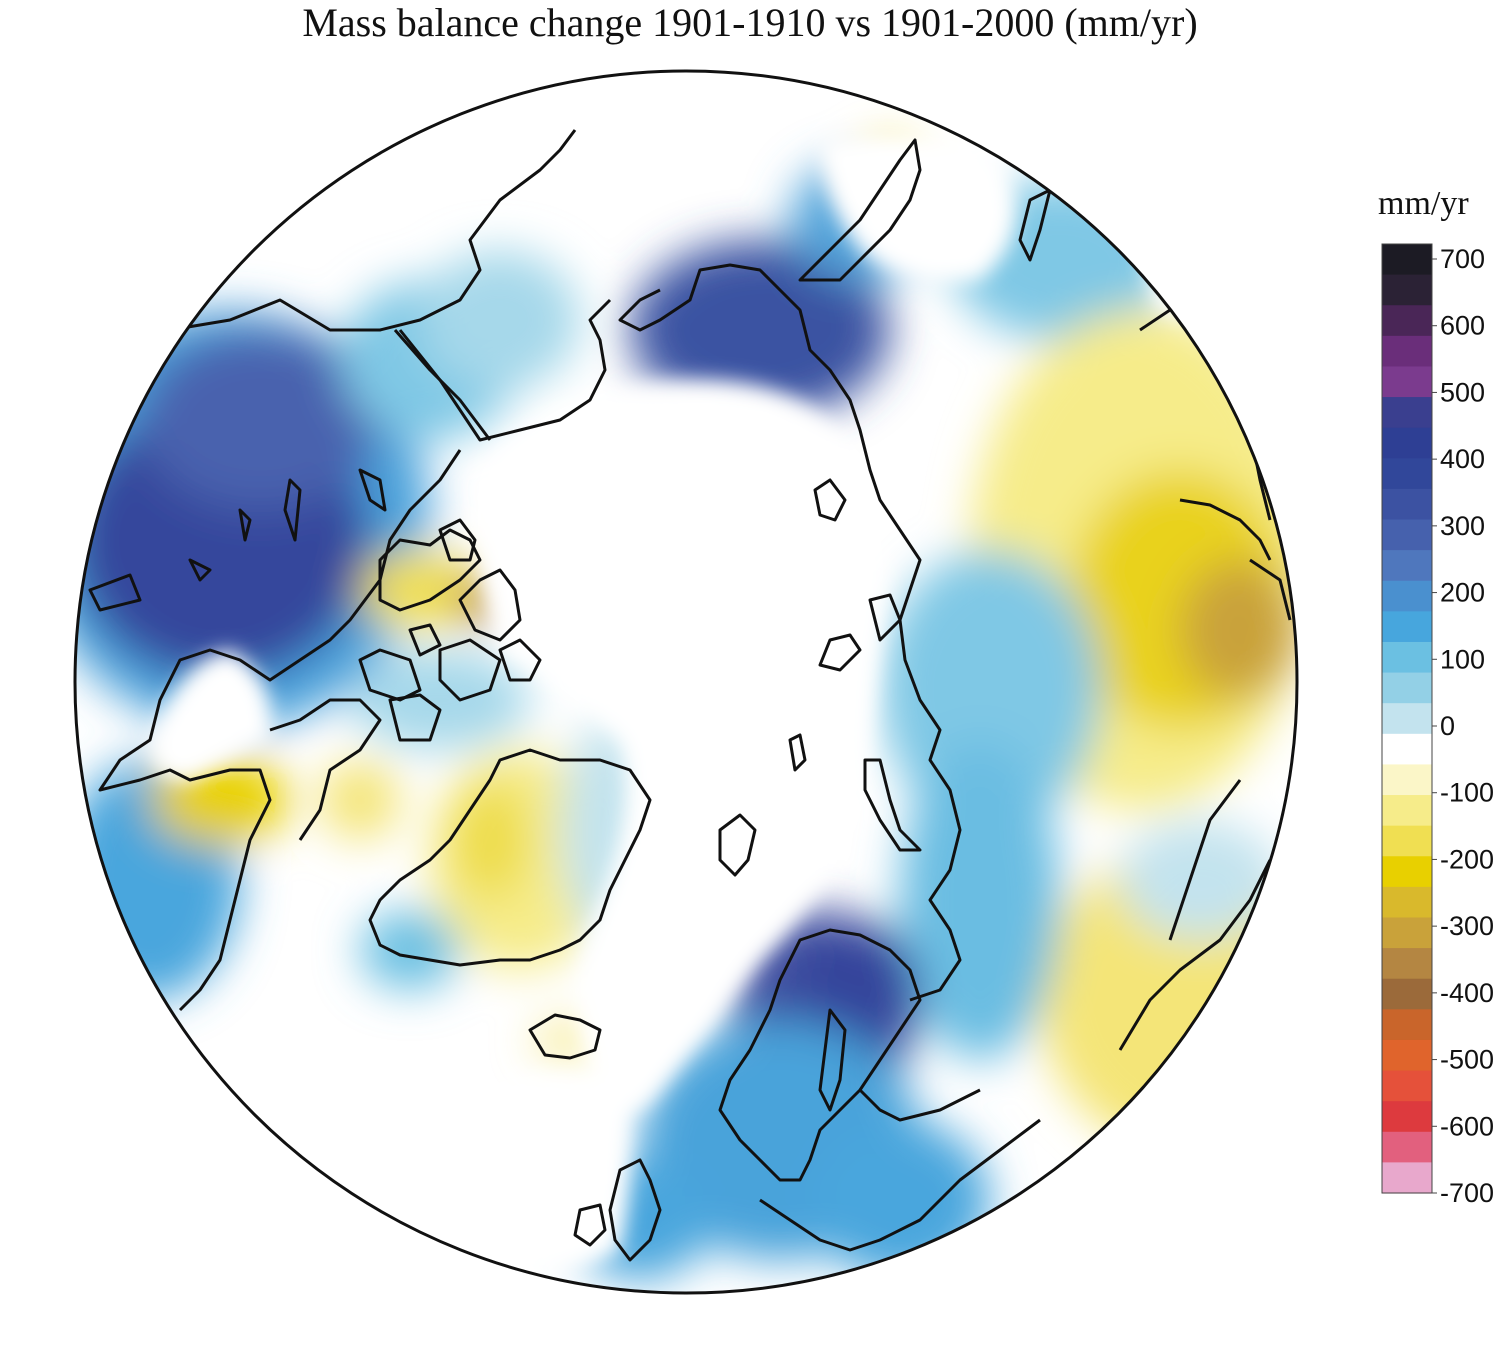 This screenshot has height=1353, width=1500. Describe the element at coordinates (442, 385) in the screenshot. I see `alaska-canada-border` at that location.